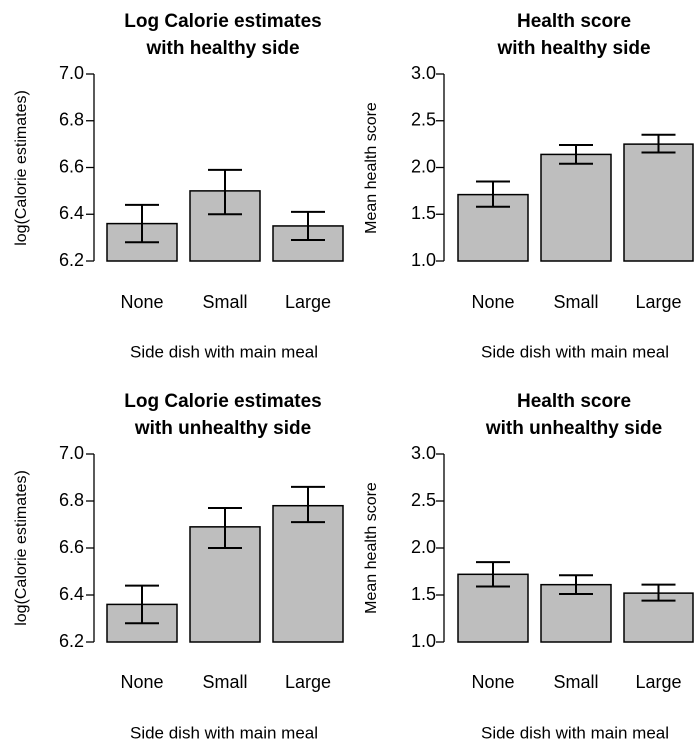 The height and width of the screenshot is (739, 699). What do you see at coordinates (308, 573) in the screenshot?
I see `bottom-left-bar-large` at bounding box center [308, 573].